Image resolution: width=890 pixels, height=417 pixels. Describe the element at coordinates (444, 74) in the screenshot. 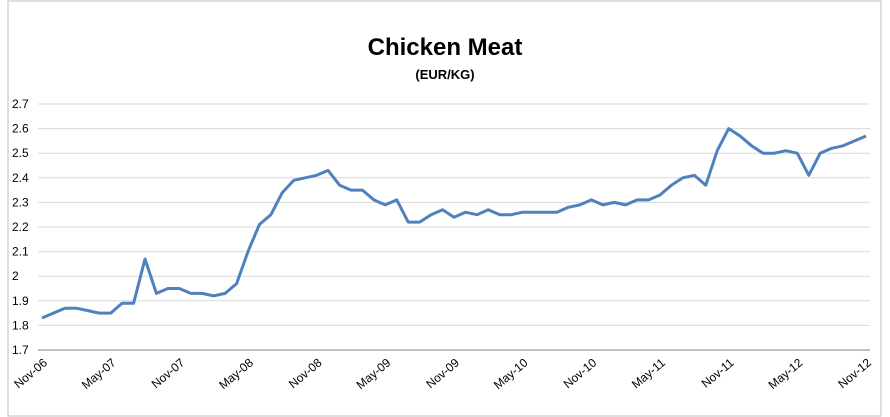

I see `chart-subtitle: (EUR/KG)` at that location.